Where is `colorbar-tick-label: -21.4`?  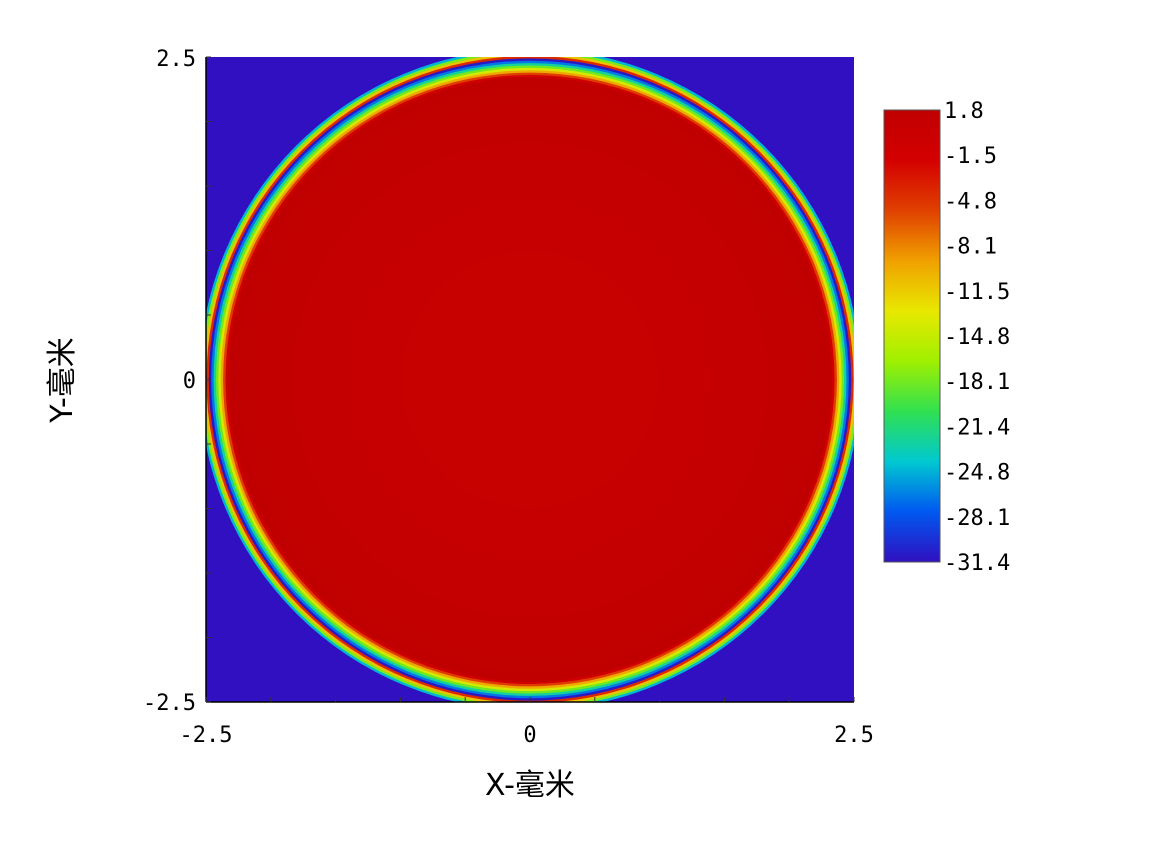 colorbar-tick-label: -21.4 is located at coordinates (977, 427).